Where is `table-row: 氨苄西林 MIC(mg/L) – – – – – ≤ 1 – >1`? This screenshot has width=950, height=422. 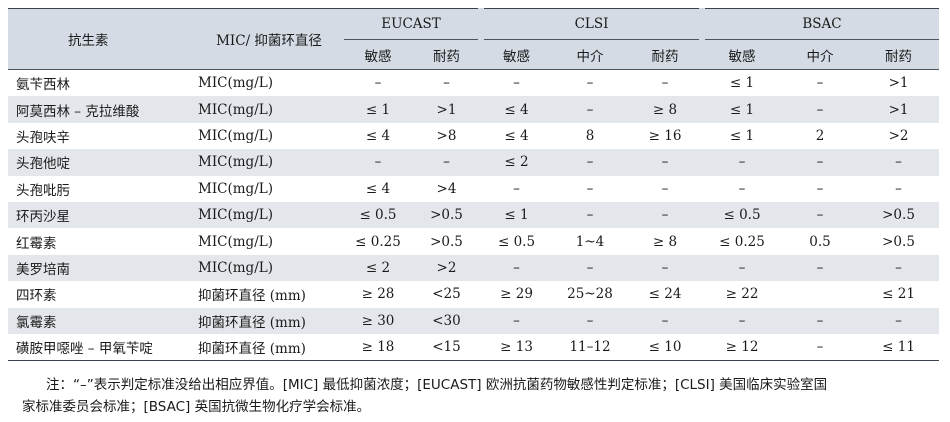
table-row: 氨苄西林 MIC(mg/L) – – – – – ≤ 1 – >1 is located at coordinates (473, 83).